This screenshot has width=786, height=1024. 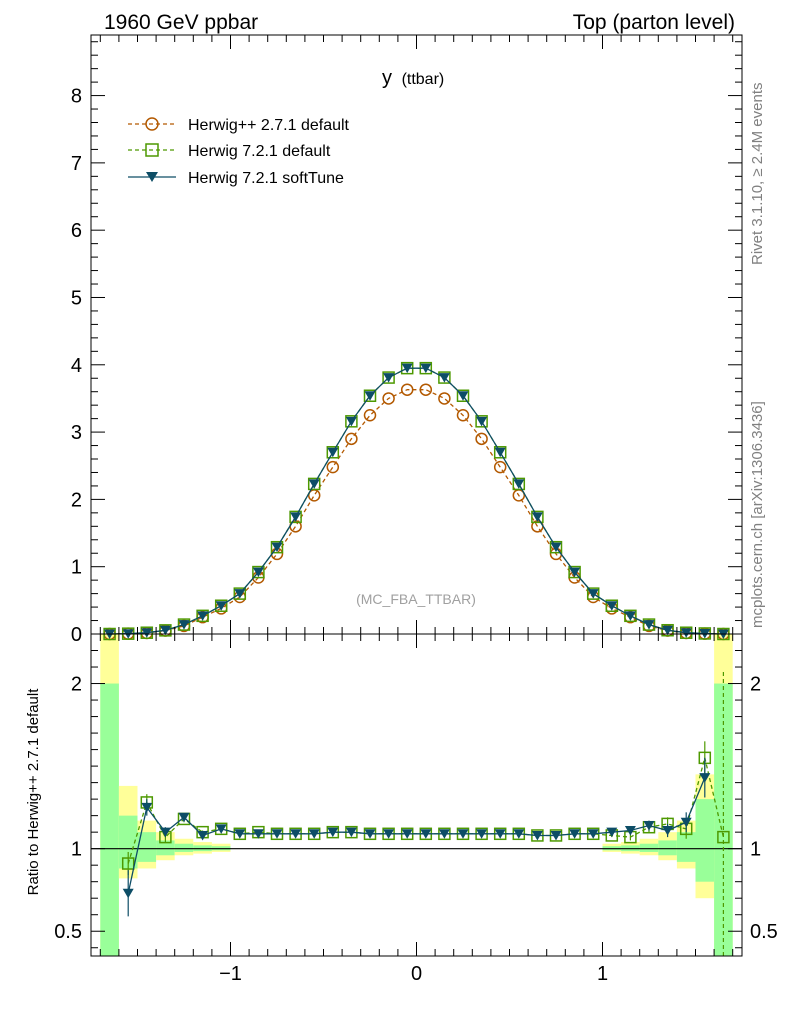 I want to click on legend-marker-square, so click(x=152, y=150).